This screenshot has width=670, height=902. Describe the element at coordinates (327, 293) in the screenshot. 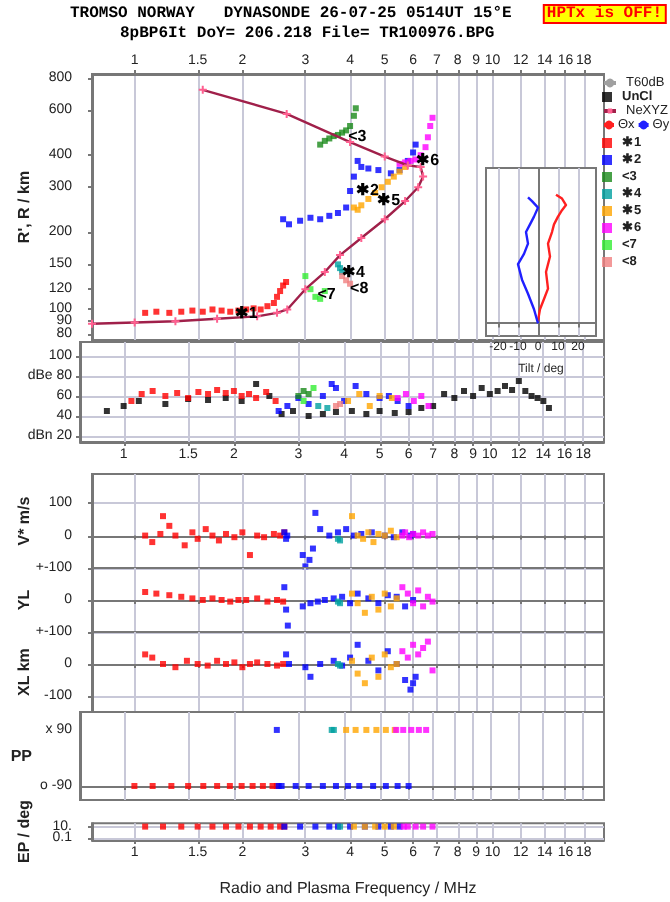

I see `annotation: <7` at that location.